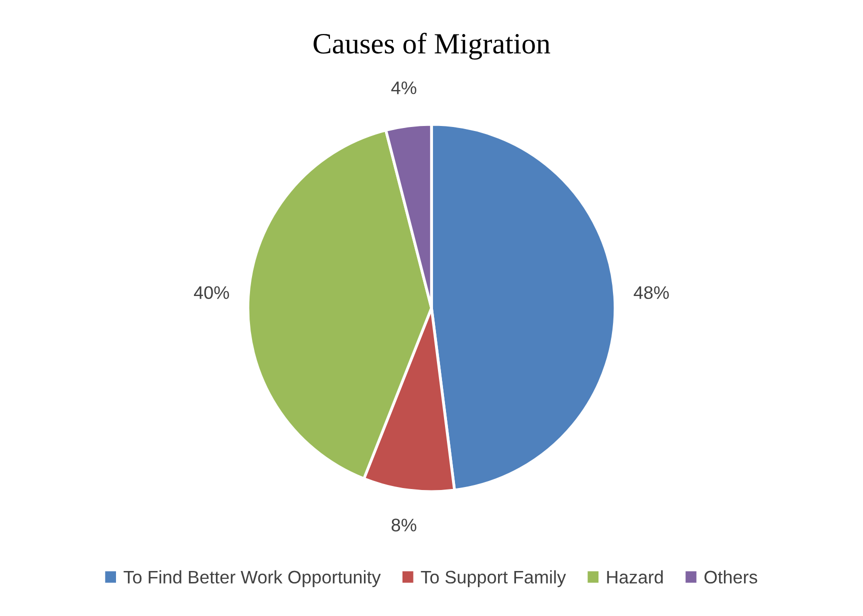 This screenshot has height=616, width=863. Describe the element at coordinates (403, 88) in the screenshot. I see `data-label: 4%` at that location.